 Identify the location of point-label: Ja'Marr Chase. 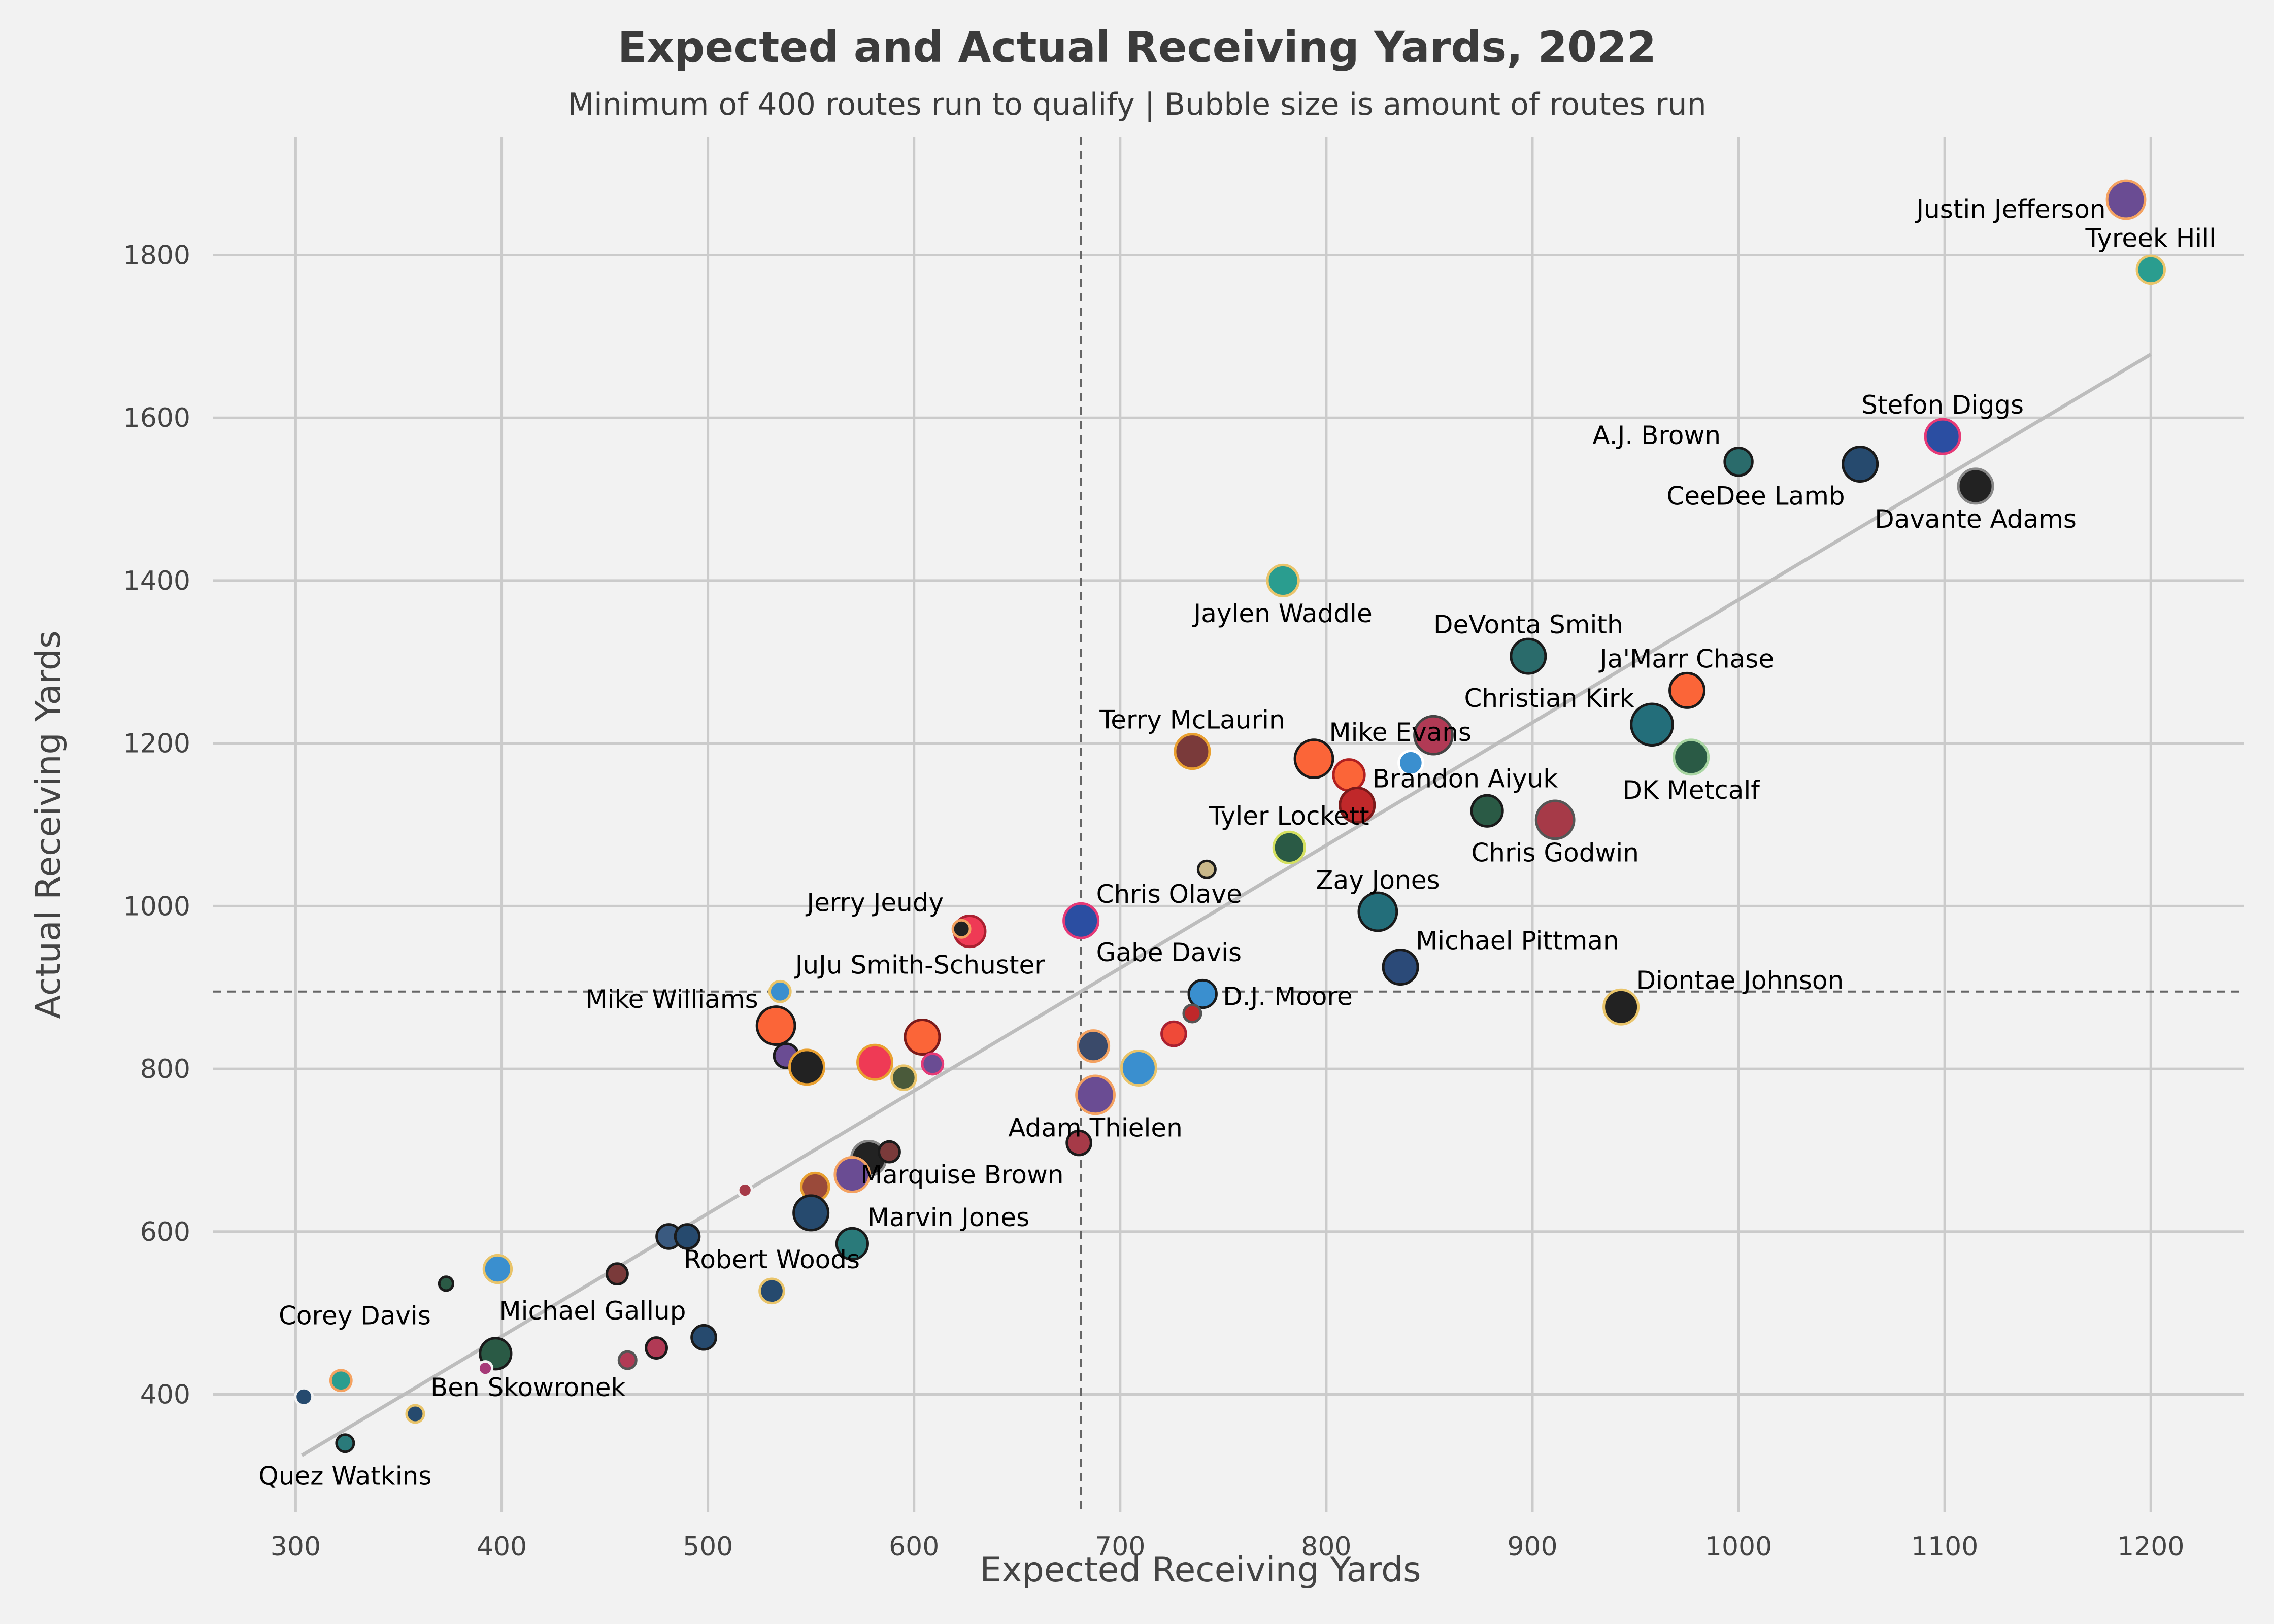
(1686, 658).